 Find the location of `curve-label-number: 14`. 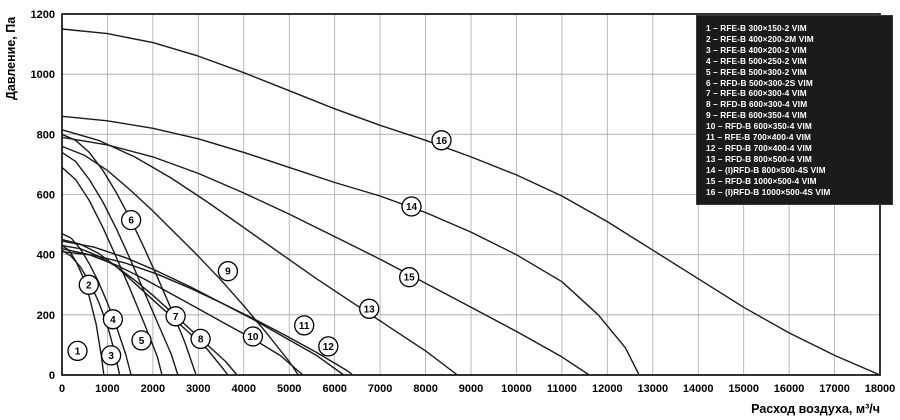

curve-label-number: 14 is located at coordinates (412, 207).